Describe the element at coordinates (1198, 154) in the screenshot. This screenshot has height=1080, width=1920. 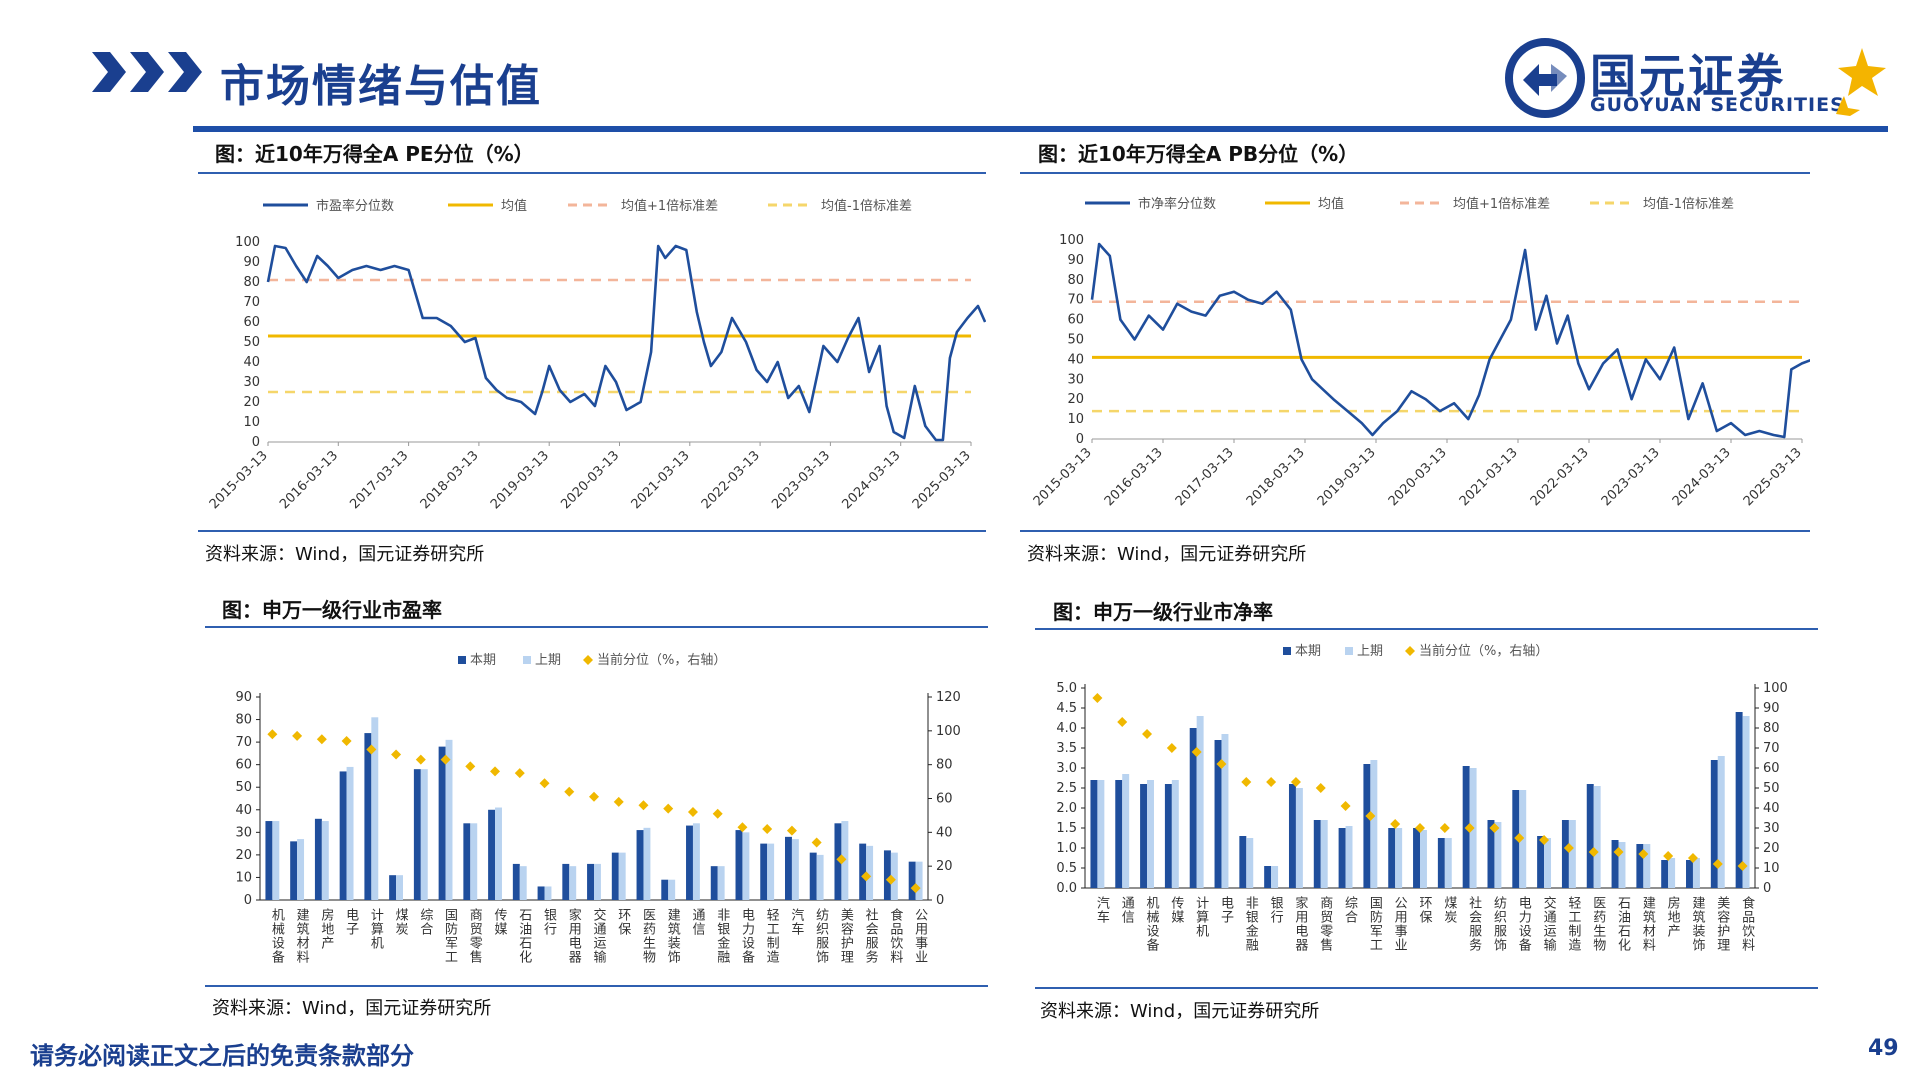
I see `pb-percentile-title: 图：近10年万得全A PB分位（%）` at that location.